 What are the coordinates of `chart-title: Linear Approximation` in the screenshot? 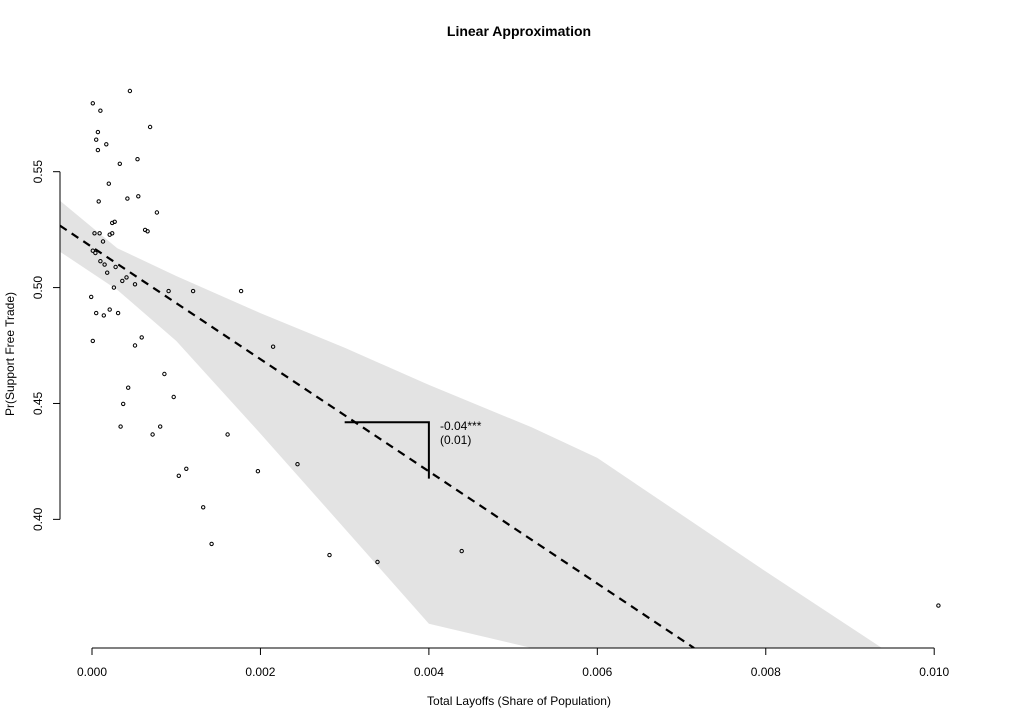 It's located at (519, 31).